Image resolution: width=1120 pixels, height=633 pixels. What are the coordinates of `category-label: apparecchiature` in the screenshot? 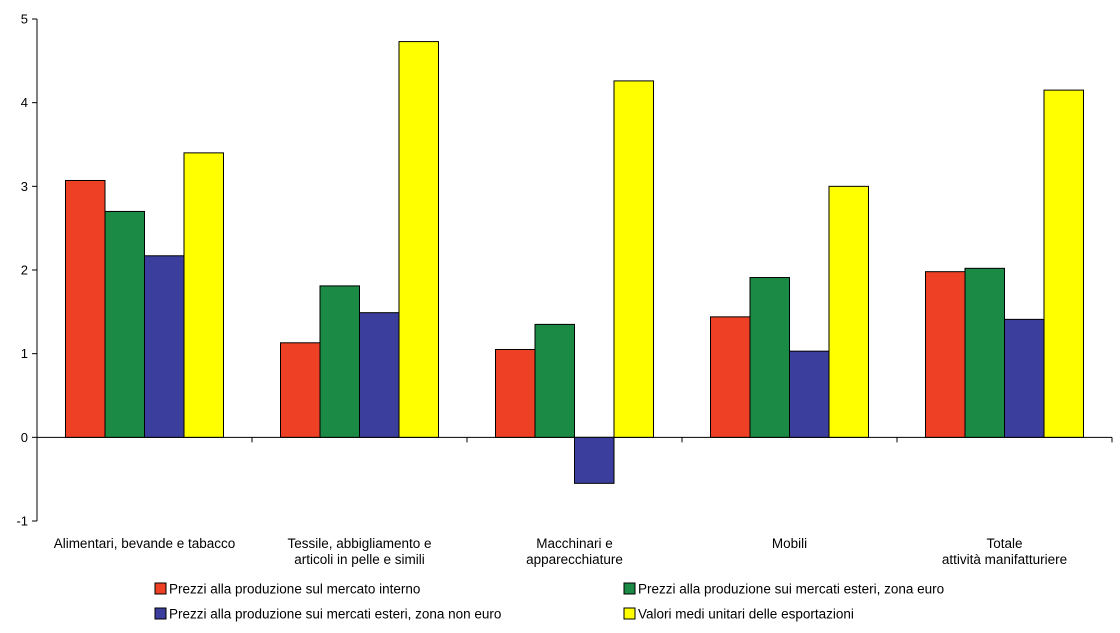 It's located at (574, 559).